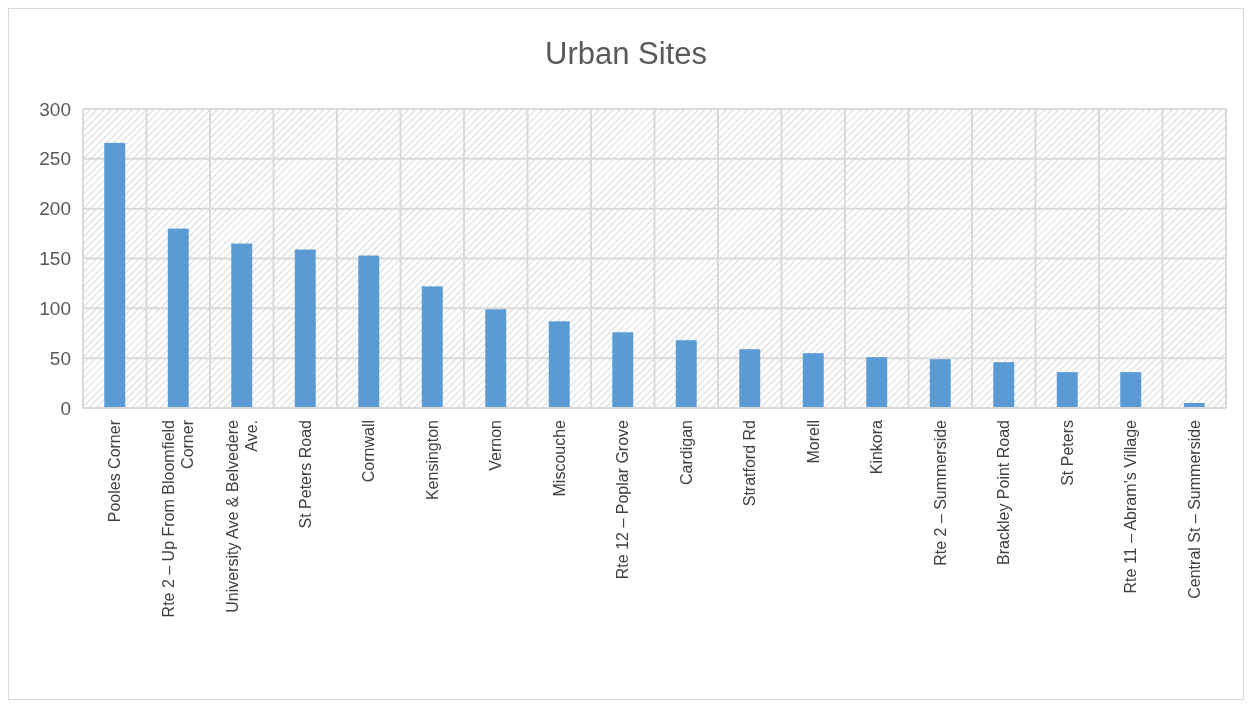 The width and height of the screenshot is (1252, 708). I want to click on y-tick-label: 200, so click(55, 209).